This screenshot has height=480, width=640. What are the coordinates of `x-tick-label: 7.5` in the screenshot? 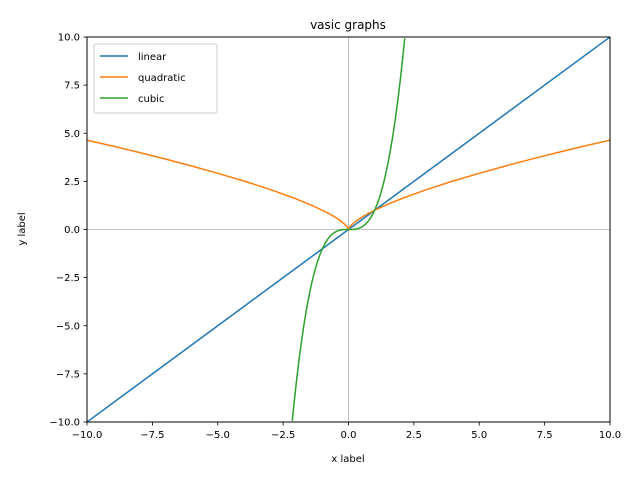 It's located at (545, 435).